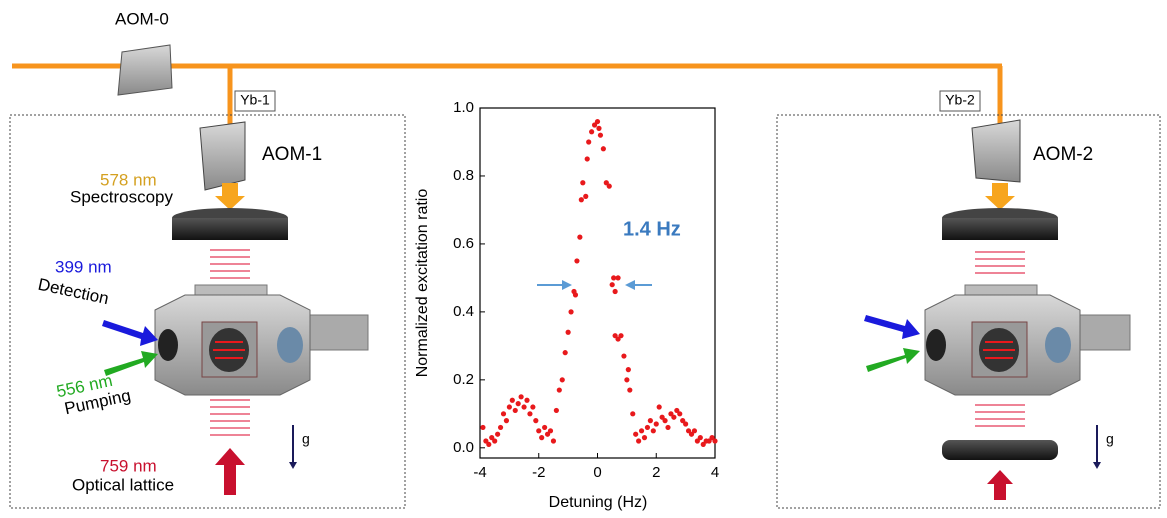 This screenshot has width=1167, height=518. What do you see at coordinates (1027, 340) in the screenshot?
I see `vacuum-chamber-right` at bounding box center [1027, 340].